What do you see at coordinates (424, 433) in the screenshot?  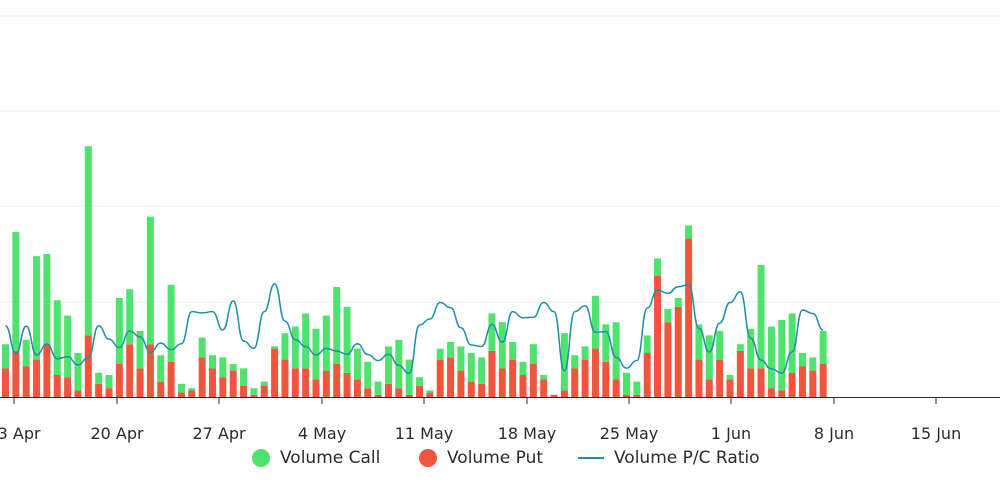 I see `x-tick-label: 11 May` at bounding box center [424, 433].